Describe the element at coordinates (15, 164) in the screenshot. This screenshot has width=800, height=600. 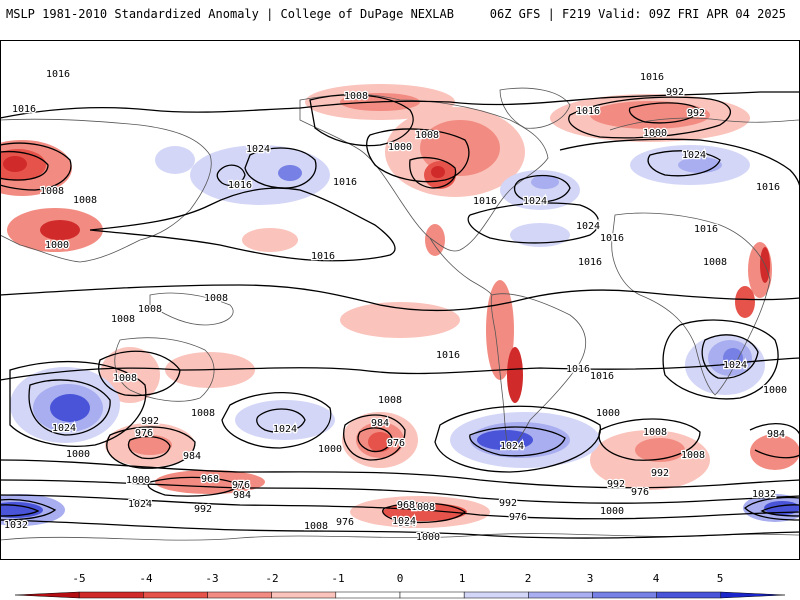
I see `anomaly-siberia-low-center` at that location.